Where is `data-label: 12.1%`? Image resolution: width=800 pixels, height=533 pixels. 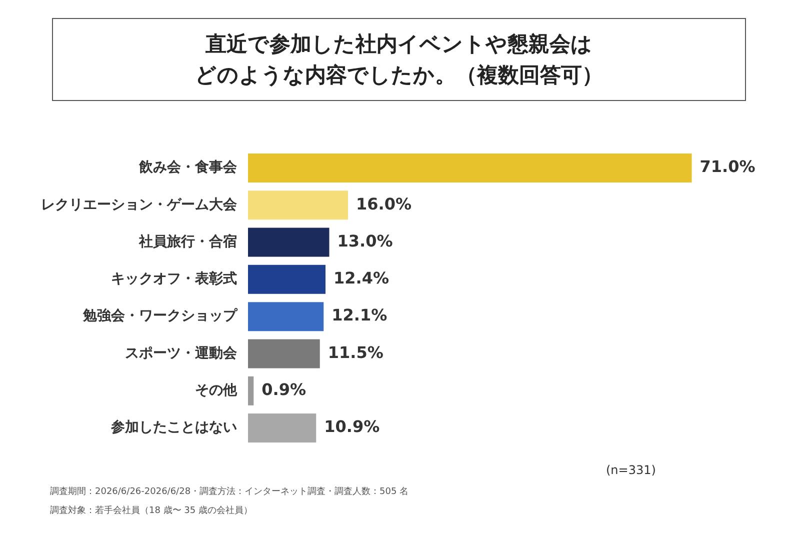 data-label: 12.1% is located at coordinates (360, 315).